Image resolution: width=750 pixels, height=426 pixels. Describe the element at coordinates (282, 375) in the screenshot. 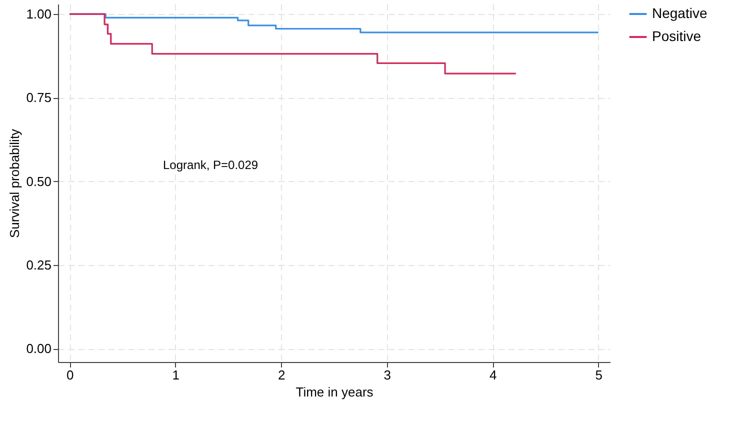

I see `x-tick-label: 2` at that location.